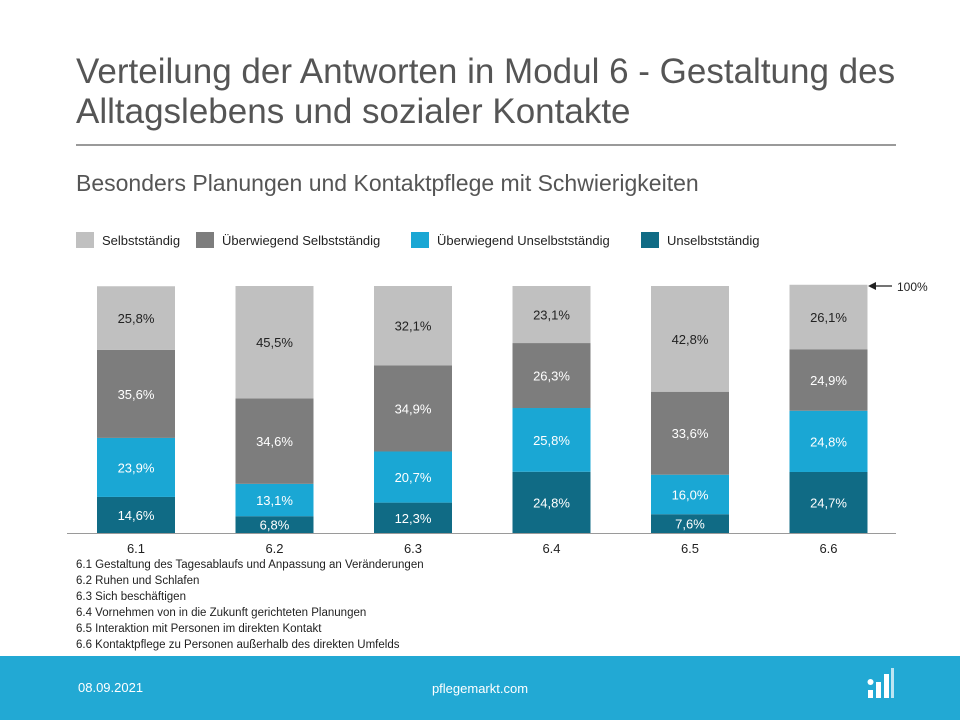 The image size is (960, 720). What do you see at coordinates (880, 683) in the screenshot?
I see `pflegemarkt-logo-icon` at bounding box center [880, 683].